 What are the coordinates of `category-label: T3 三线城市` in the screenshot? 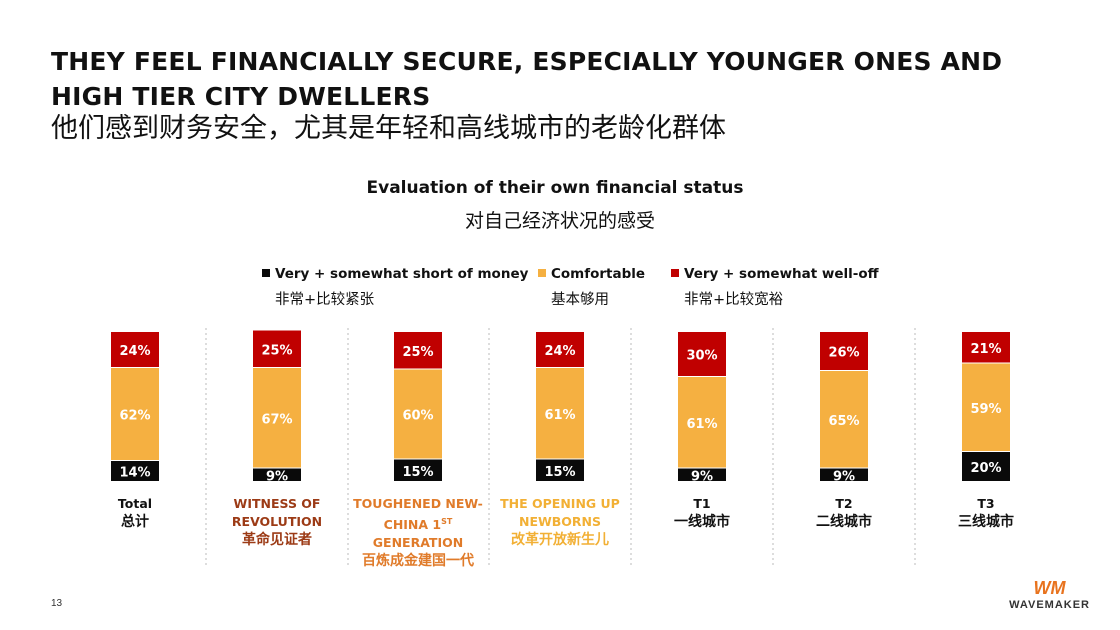 It's located at (986, 513).